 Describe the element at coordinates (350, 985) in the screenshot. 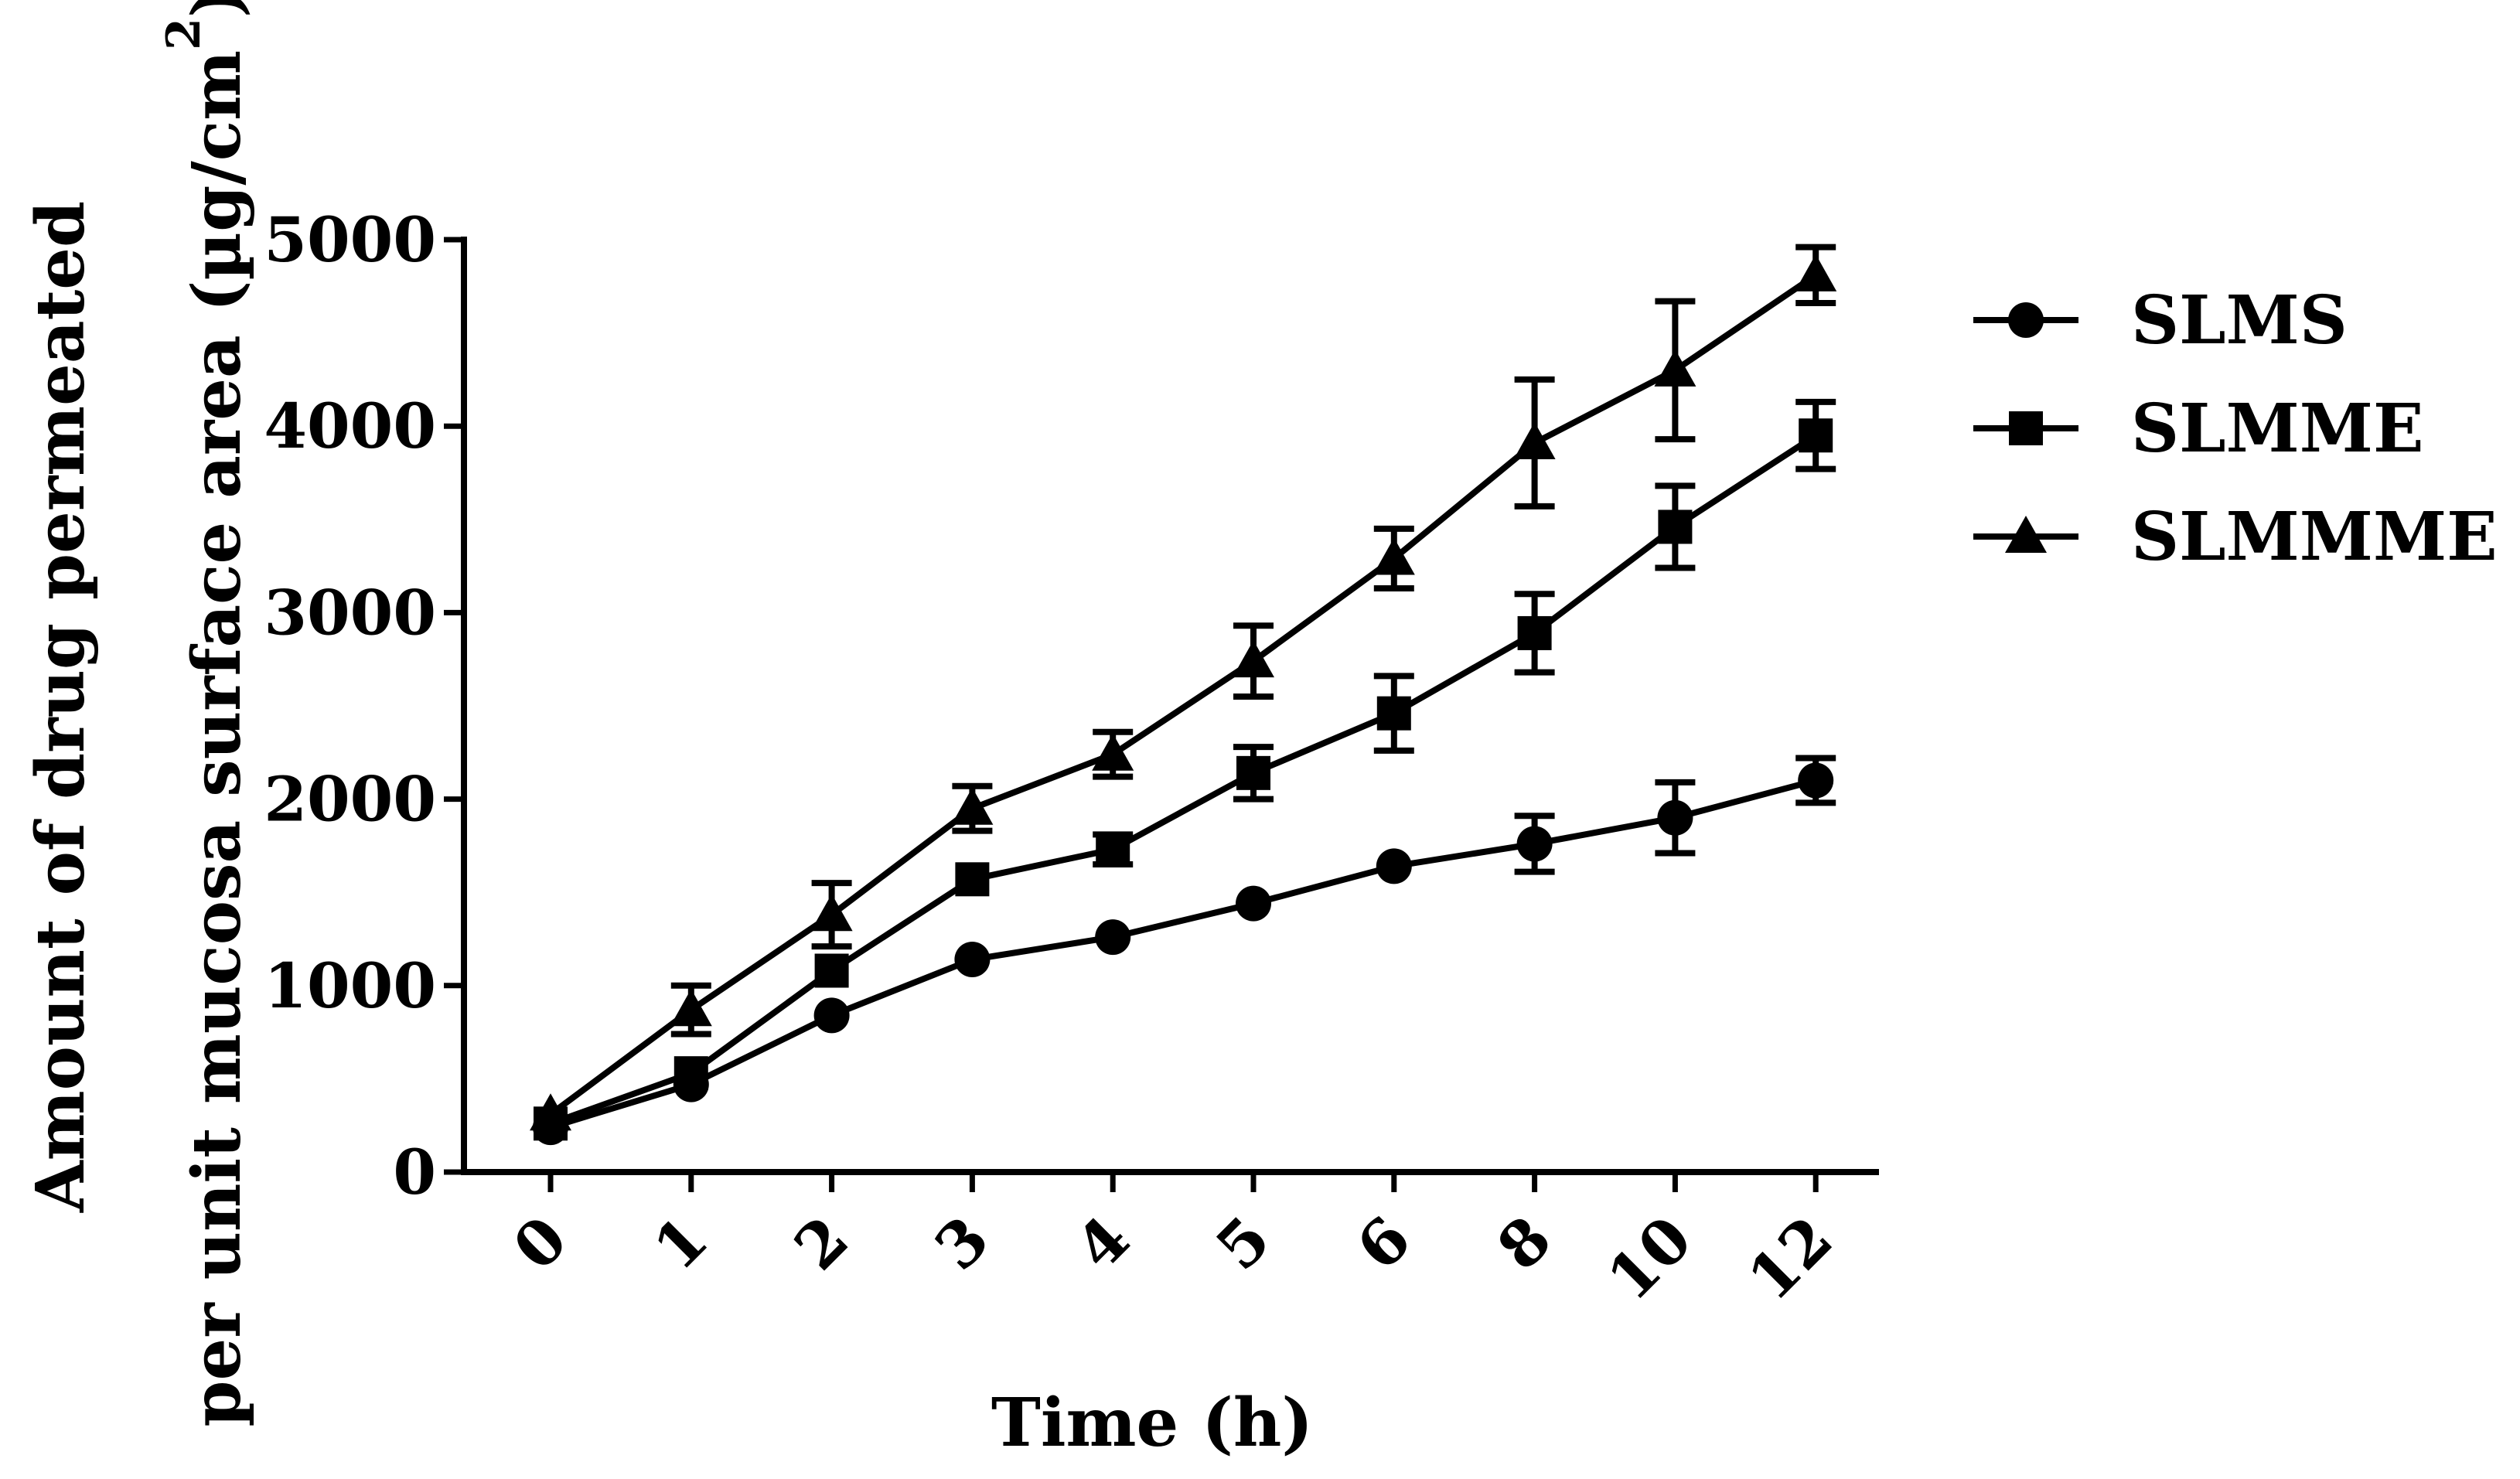

I see `y-tick-label: 1000` at that location.